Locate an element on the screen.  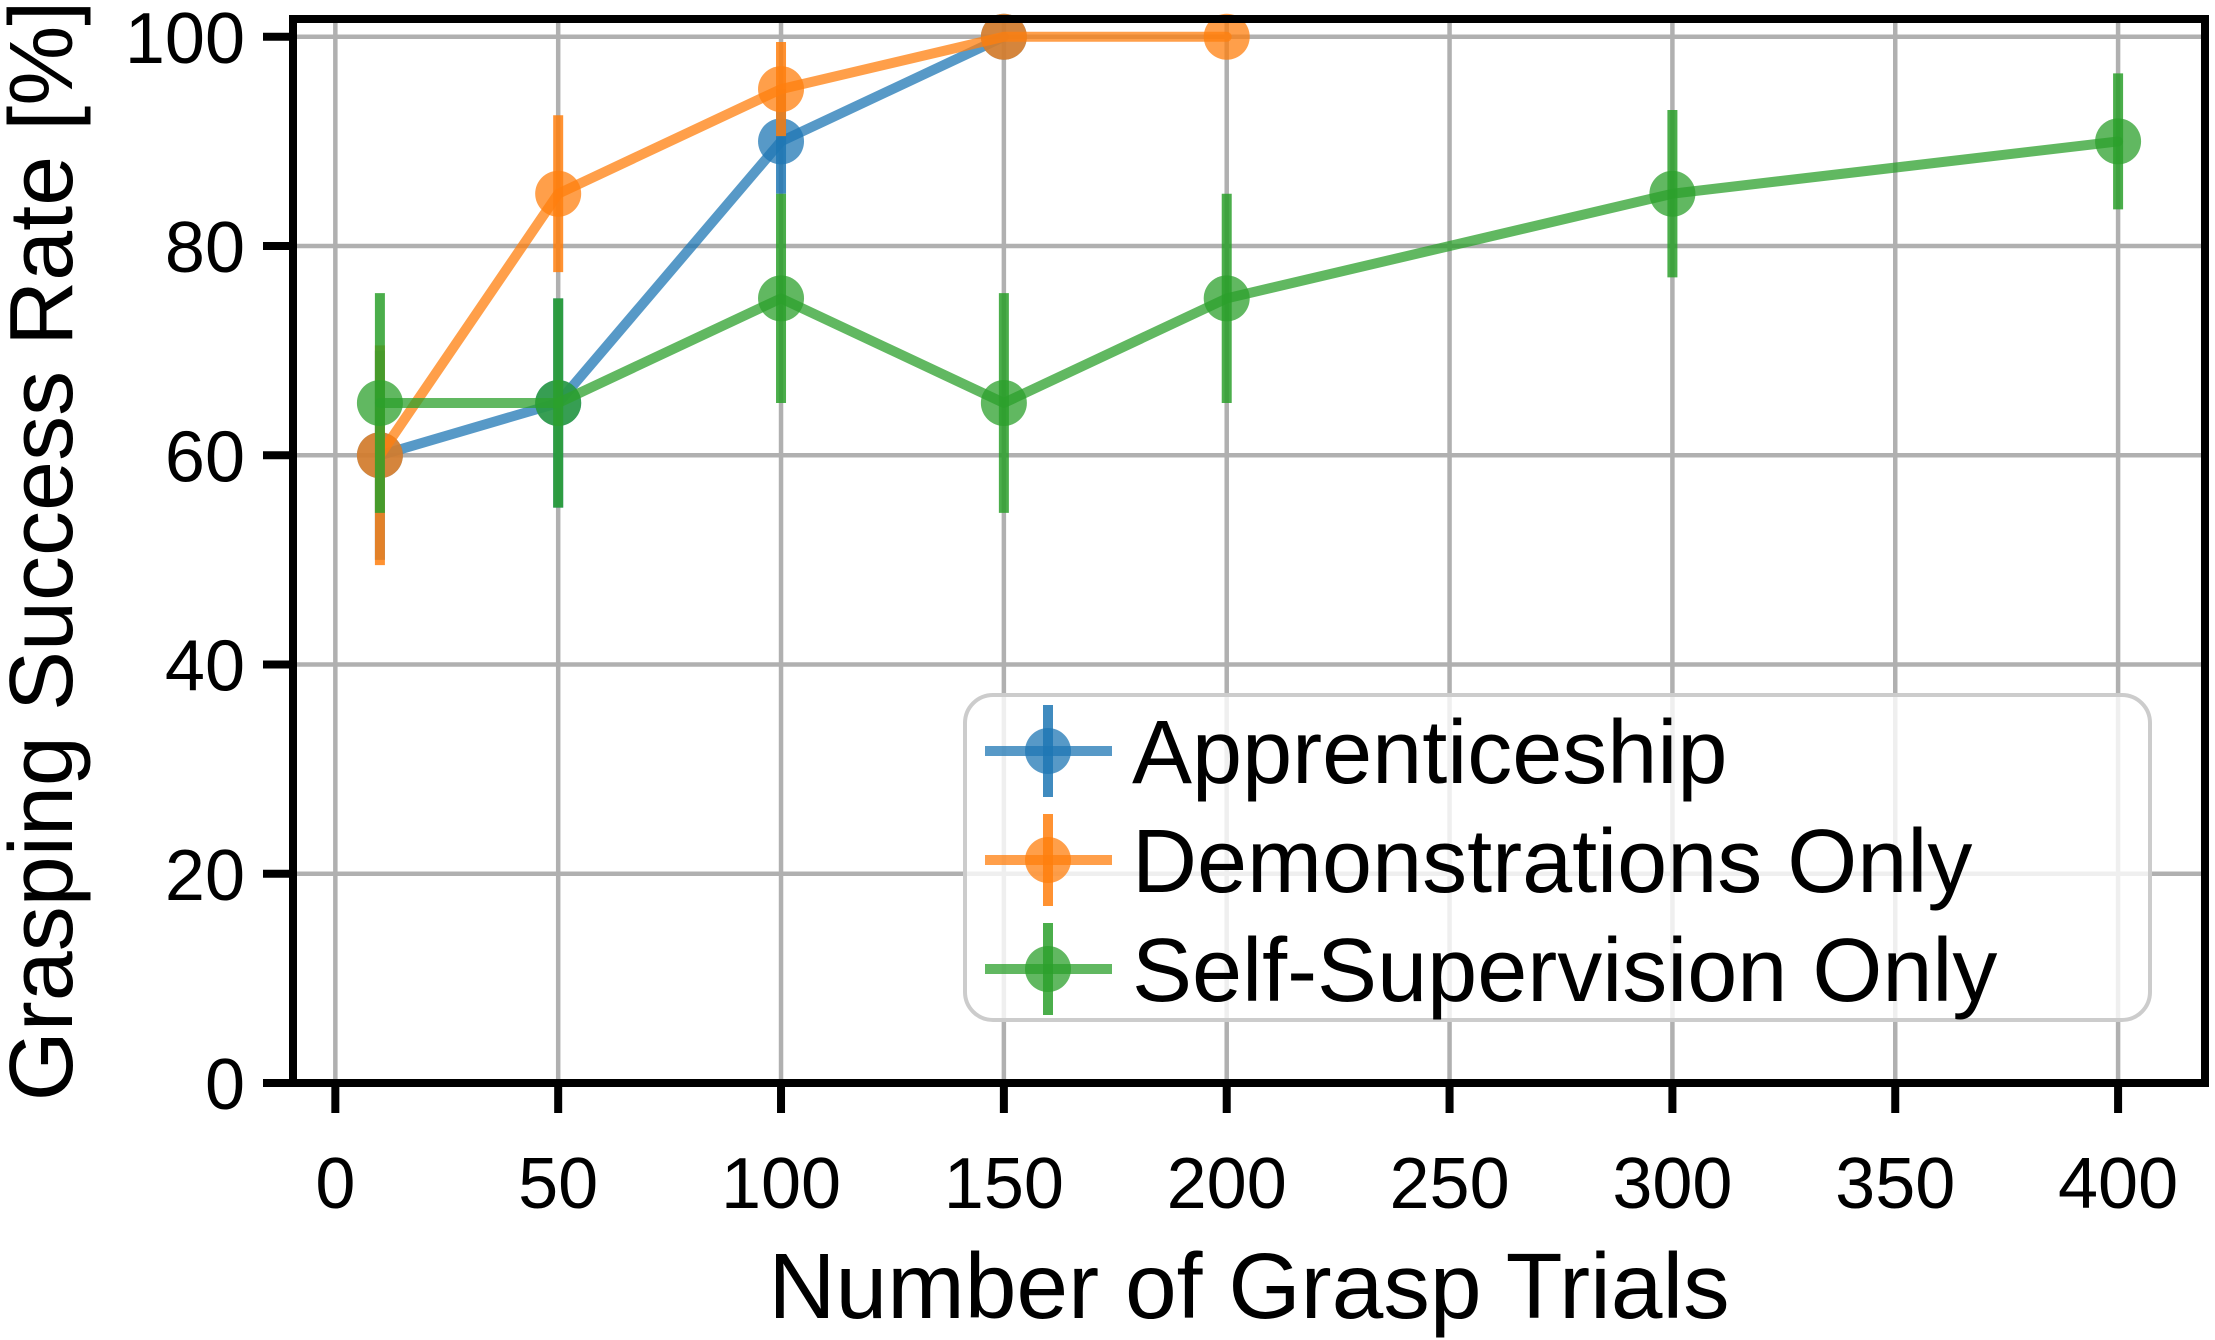
x-tick-label-150: 150 is located at coordinates (1004, 1184).